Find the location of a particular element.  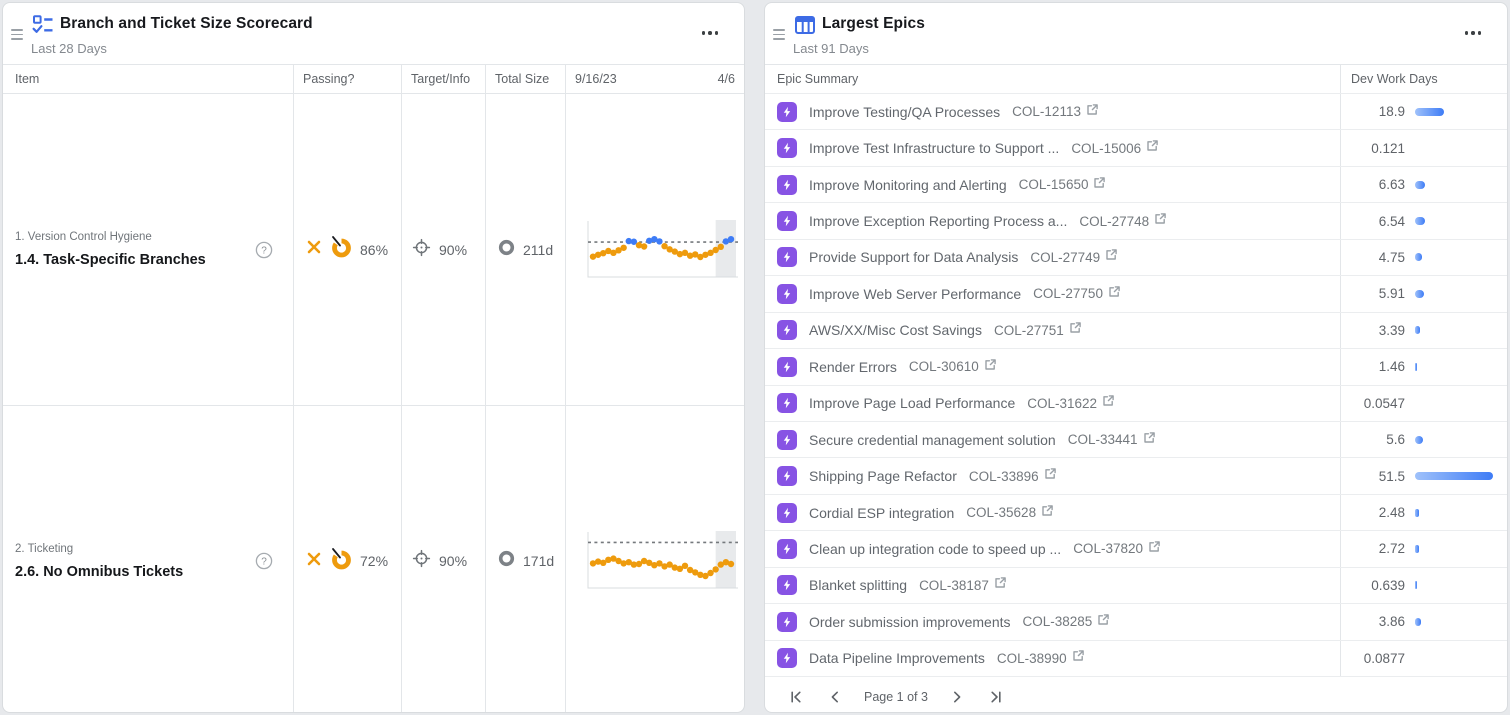

epic-dev-work-days: 1.46 is located at coordinates (1391, 367).